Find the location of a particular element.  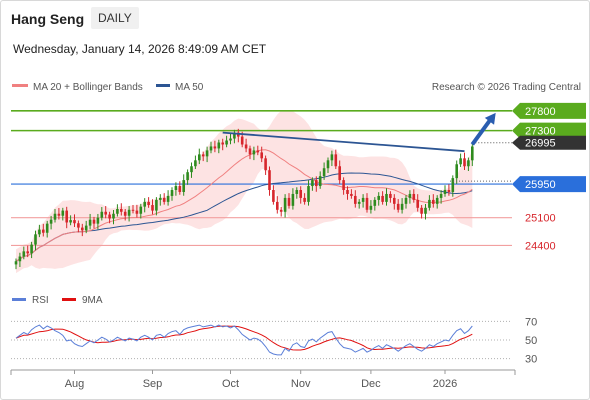

ma50-legend-swatch is located at coordinates (163, 85).